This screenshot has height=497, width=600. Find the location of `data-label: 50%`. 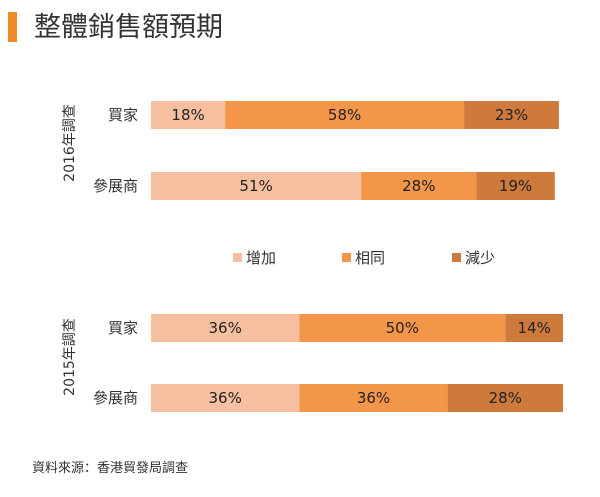

data-label: 50% is located at coordinates (402, 328).